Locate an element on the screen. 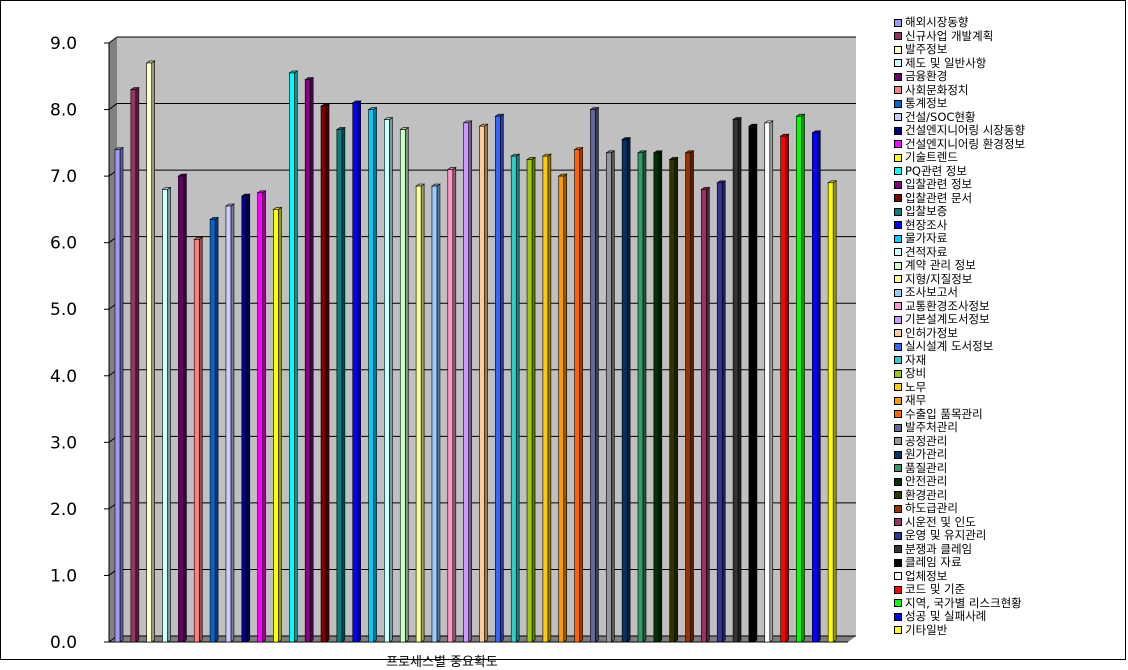 This screenshot has width=1128, height=670. legend-label: 하도급관리 is located at coordinates (931, 508).